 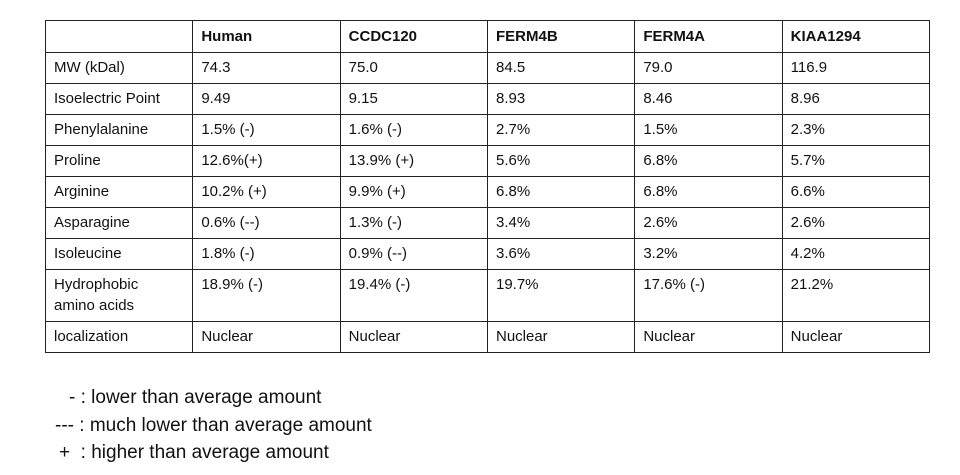 I want to click on row-label: Isoelectric Point, so click(x=119, y=99).